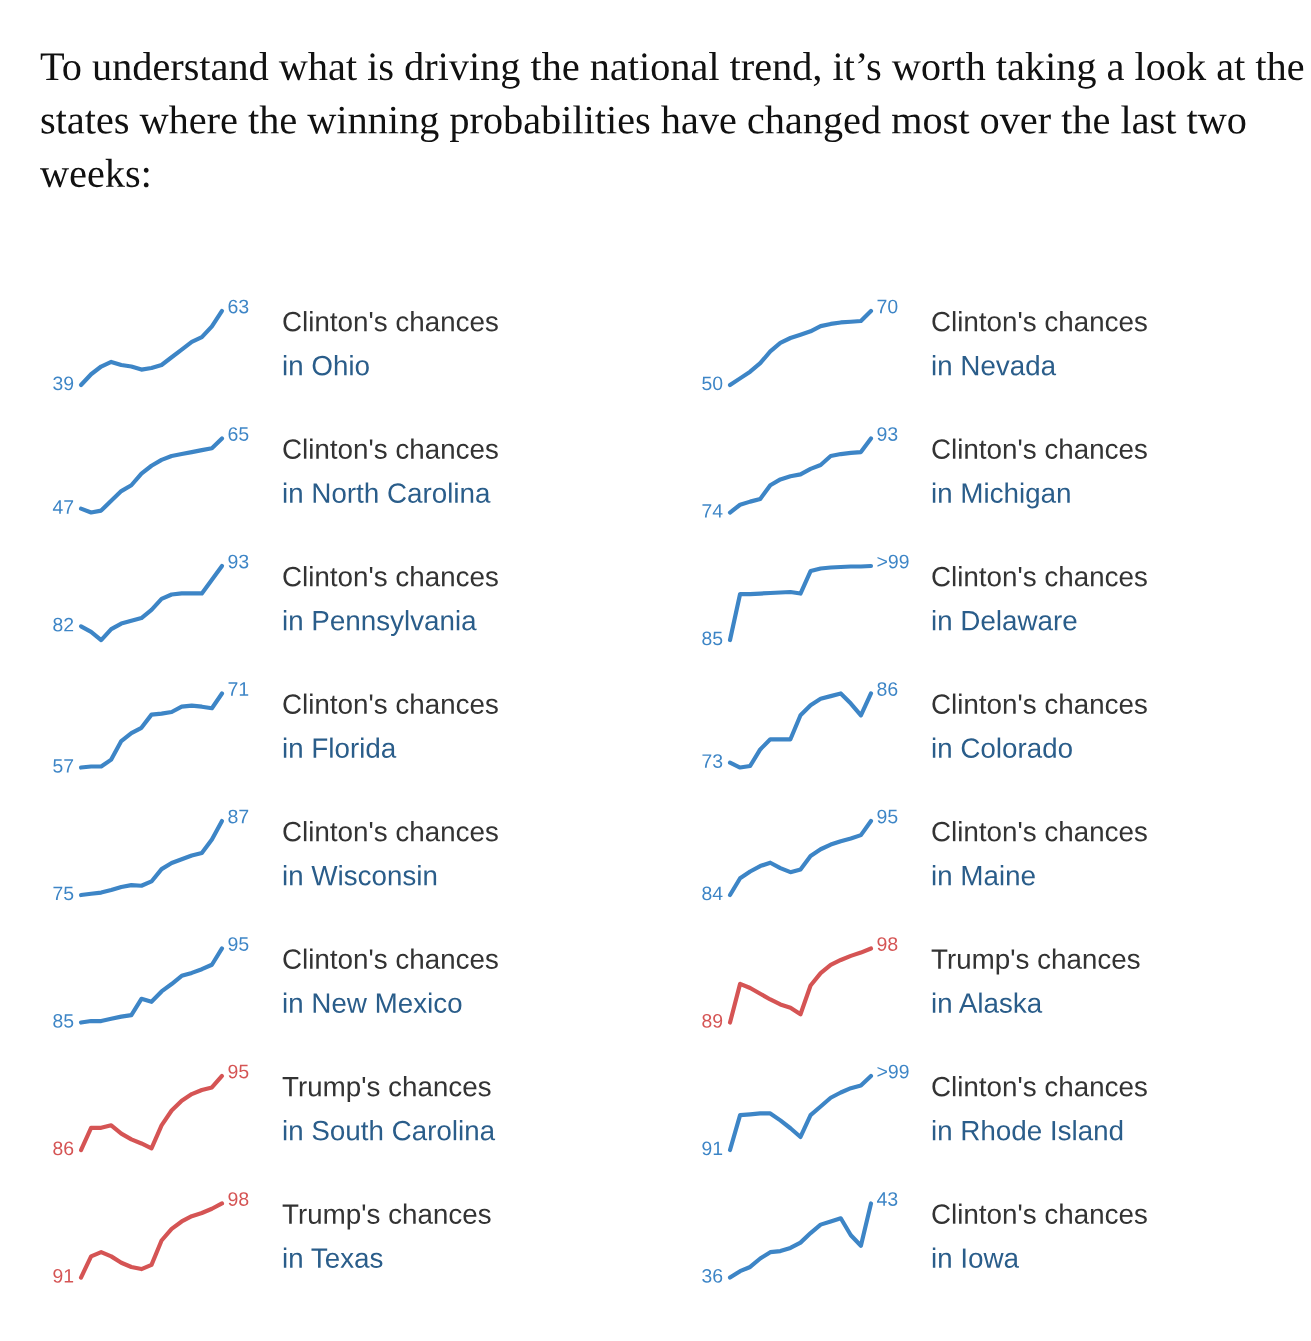  What do you see at coordinates (712, 1275) in the screenshot?
I see `data-label: 36` at bounding box center [712, 1275].